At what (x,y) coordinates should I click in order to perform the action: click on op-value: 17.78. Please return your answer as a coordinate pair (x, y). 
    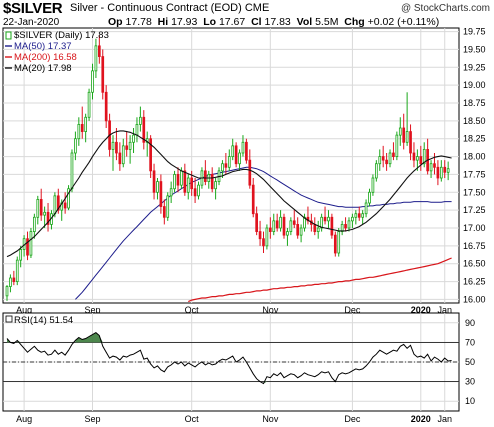
    Looking at the image, I should click on (138, 22).